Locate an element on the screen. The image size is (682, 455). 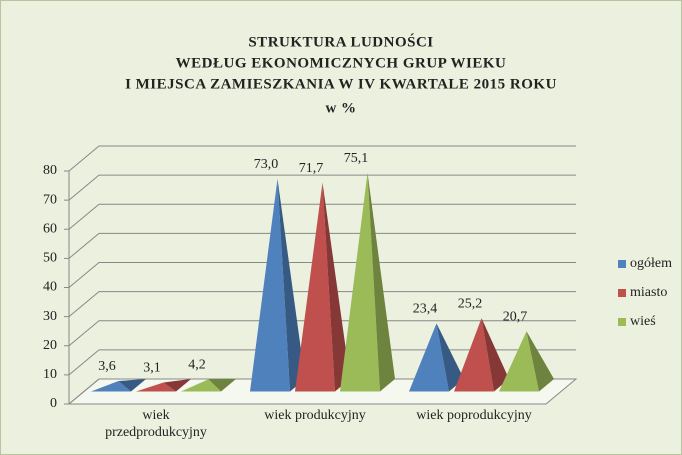
y-tick-label: 40 is located at coordinates (50, 287).